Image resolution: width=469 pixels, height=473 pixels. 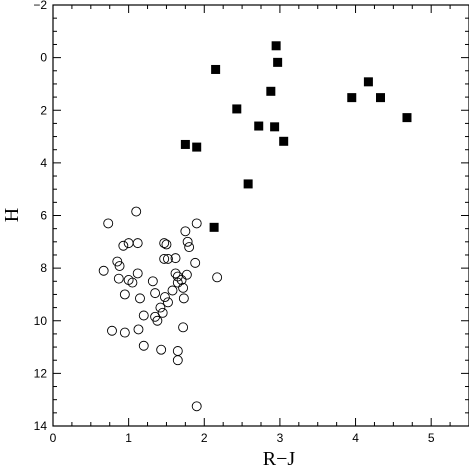 I want to click on y-tick-label: −2, so click(x=40, y=6).